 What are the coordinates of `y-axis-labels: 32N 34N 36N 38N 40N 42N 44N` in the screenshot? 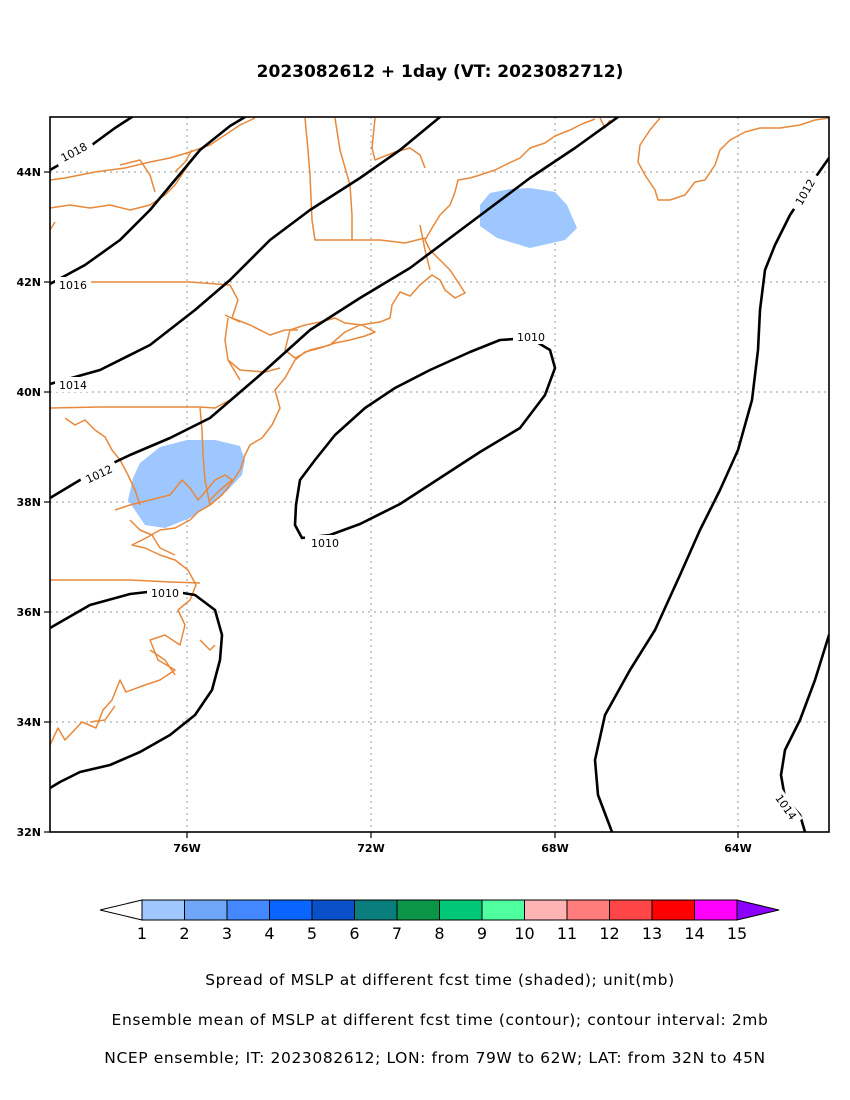 It's located at (28, 502).